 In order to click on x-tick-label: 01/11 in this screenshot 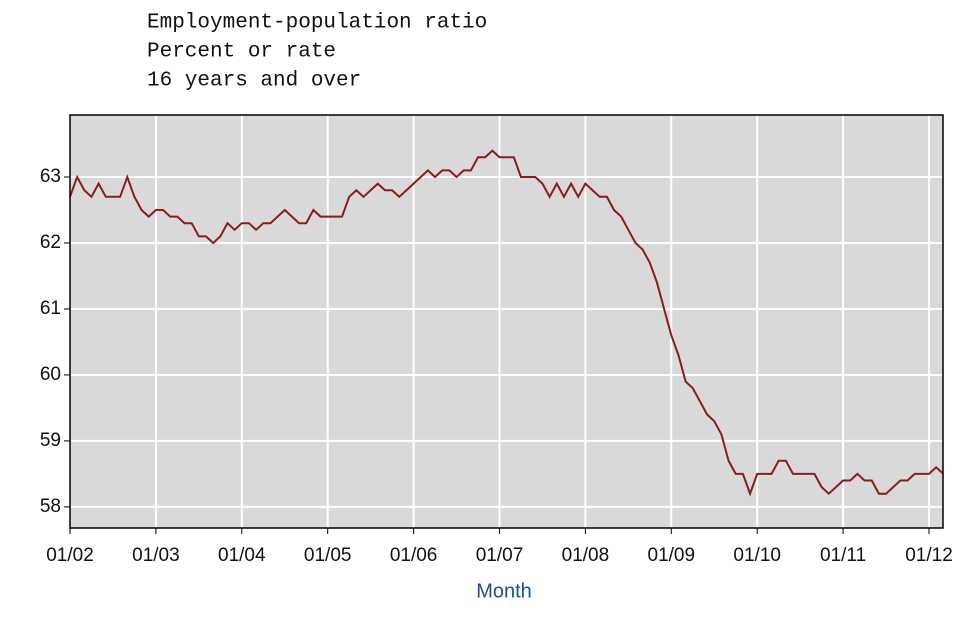, I will do `click(843, 555)`.